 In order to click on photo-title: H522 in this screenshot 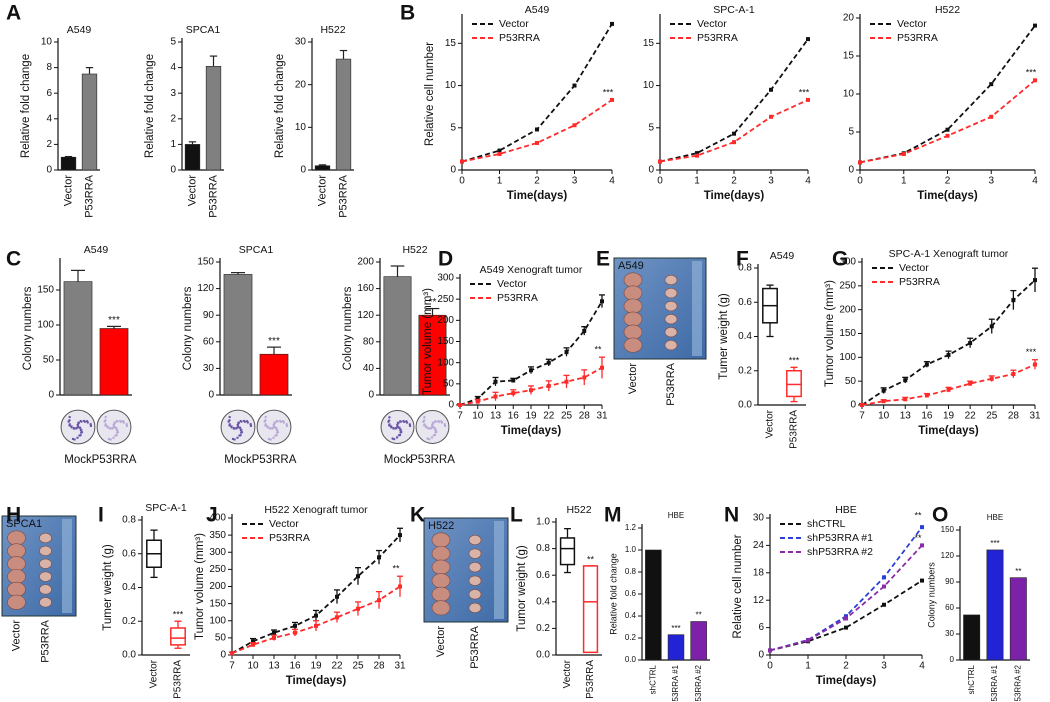, I will do `click(441, 526)`.